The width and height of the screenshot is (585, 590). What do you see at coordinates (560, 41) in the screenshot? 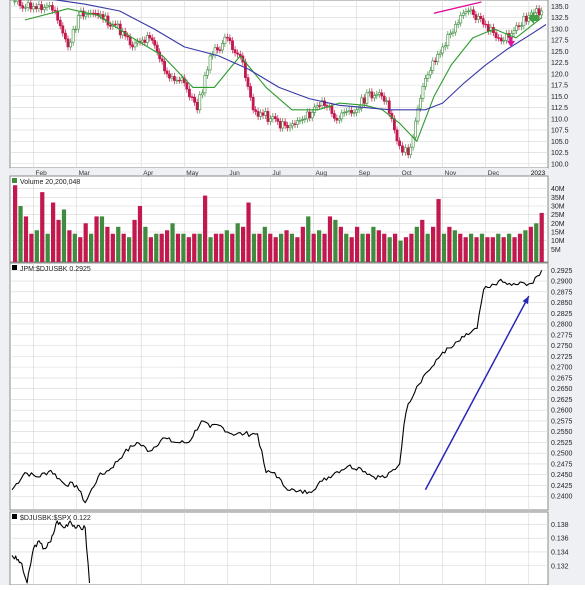
I see `price-tick-label: 127.5` at bounding box center [560, 41].